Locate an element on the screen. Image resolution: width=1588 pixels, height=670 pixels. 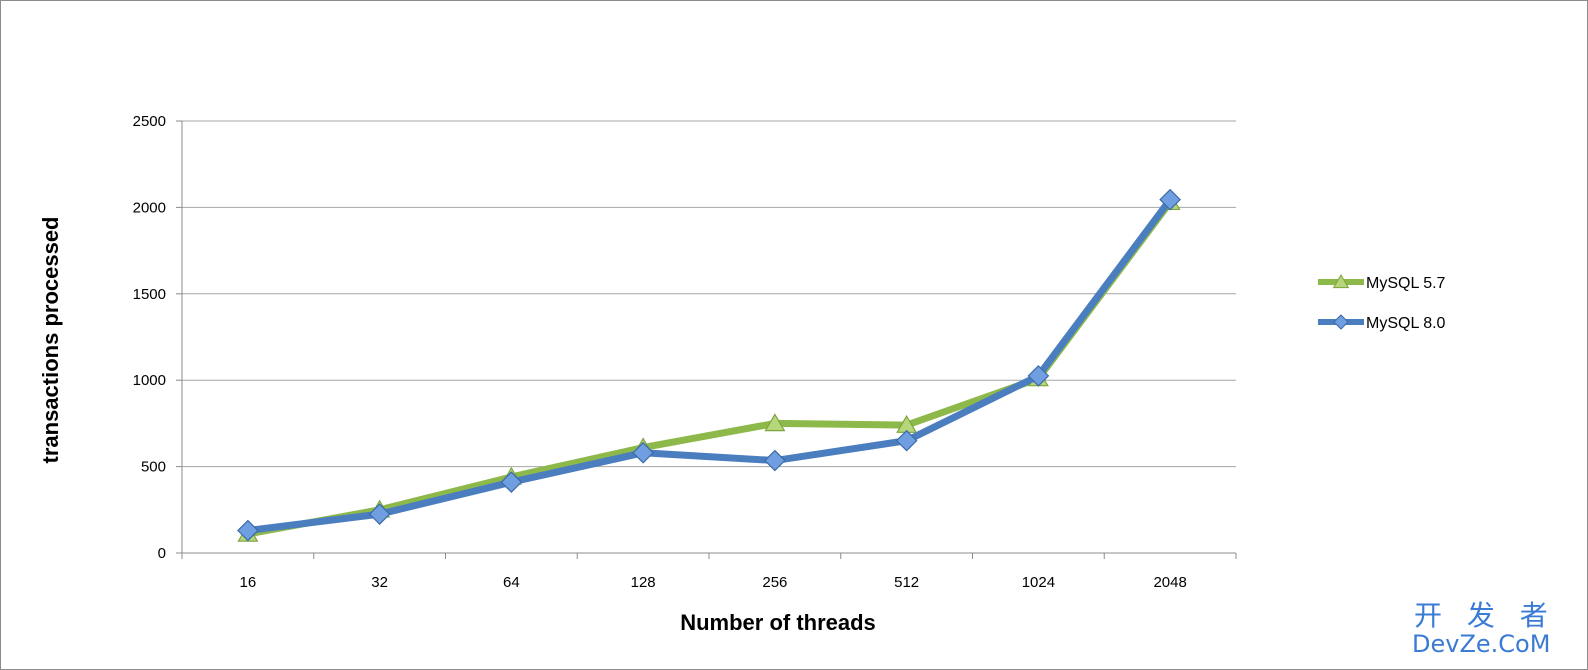
x-tick-label: 128 is located at coordinates (643, 582).